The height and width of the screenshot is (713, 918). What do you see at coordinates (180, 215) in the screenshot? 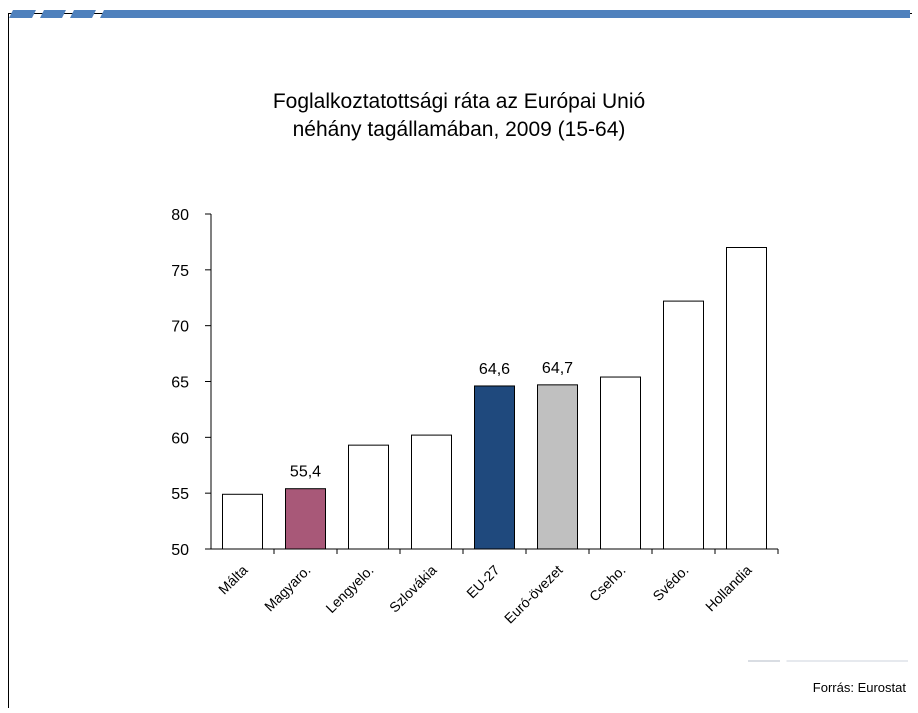
I see `y-tick-label-6: 80` at bounding box center [180, 215].